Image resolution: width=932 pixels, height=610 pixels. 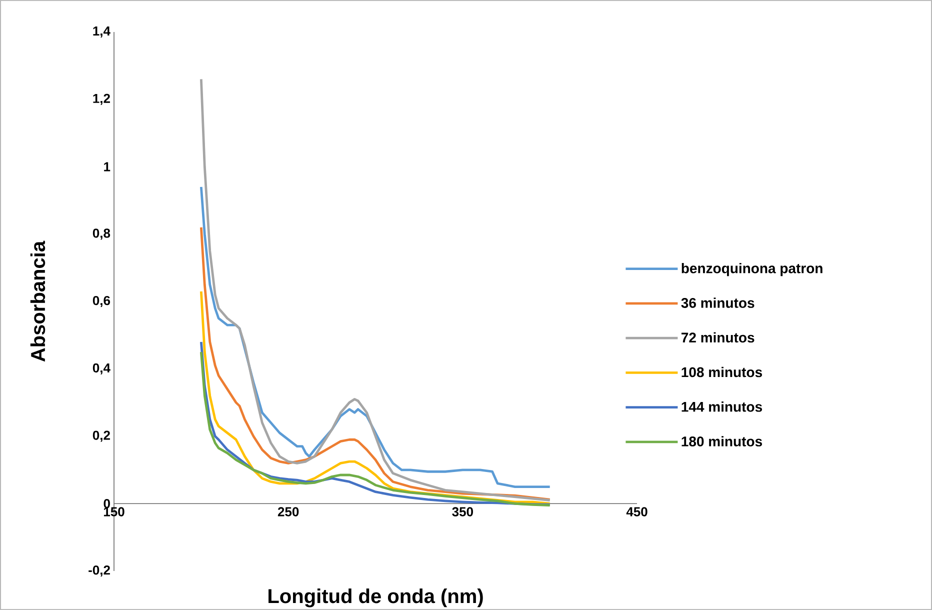 What do you see at coordinates (107, 167) in the screenshot?
I see `y-tick-label: 1` at bounding box center [107, 167].